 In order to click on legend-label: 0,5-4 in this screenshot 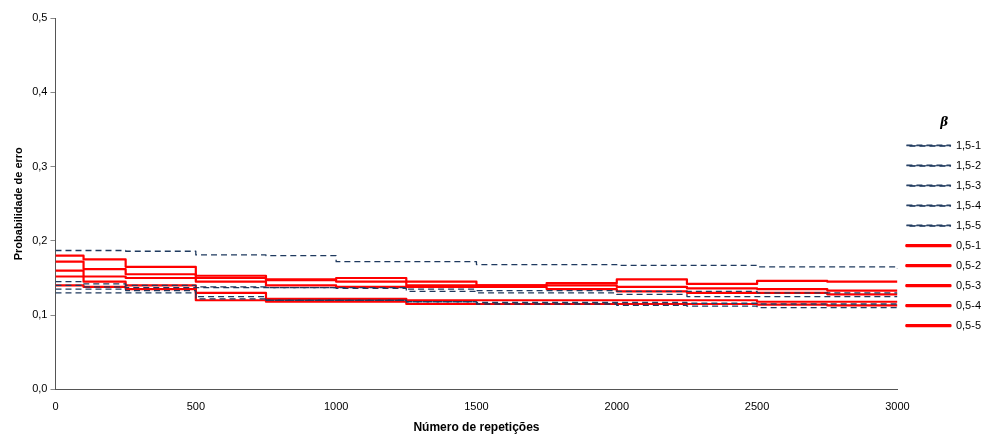, I will do `click(968, 304)`.